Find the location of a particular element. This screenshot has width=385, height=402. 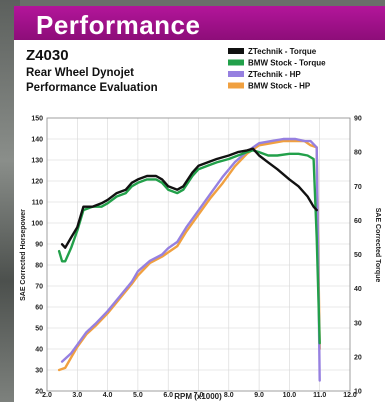

y-tick-label-left: 40 is located at coordinates (39, 350).